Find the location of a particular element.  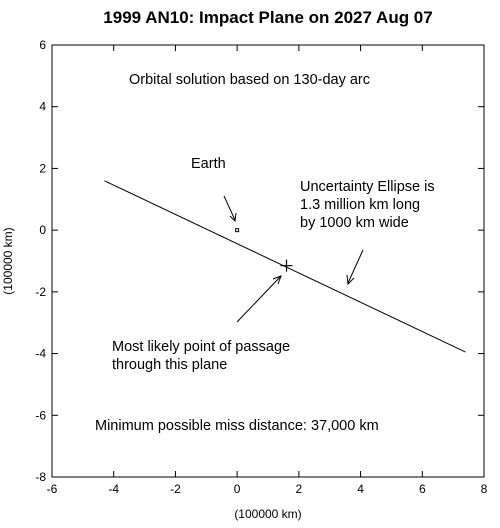

x-tick-label: 4 is located at coordinates (360, 489).